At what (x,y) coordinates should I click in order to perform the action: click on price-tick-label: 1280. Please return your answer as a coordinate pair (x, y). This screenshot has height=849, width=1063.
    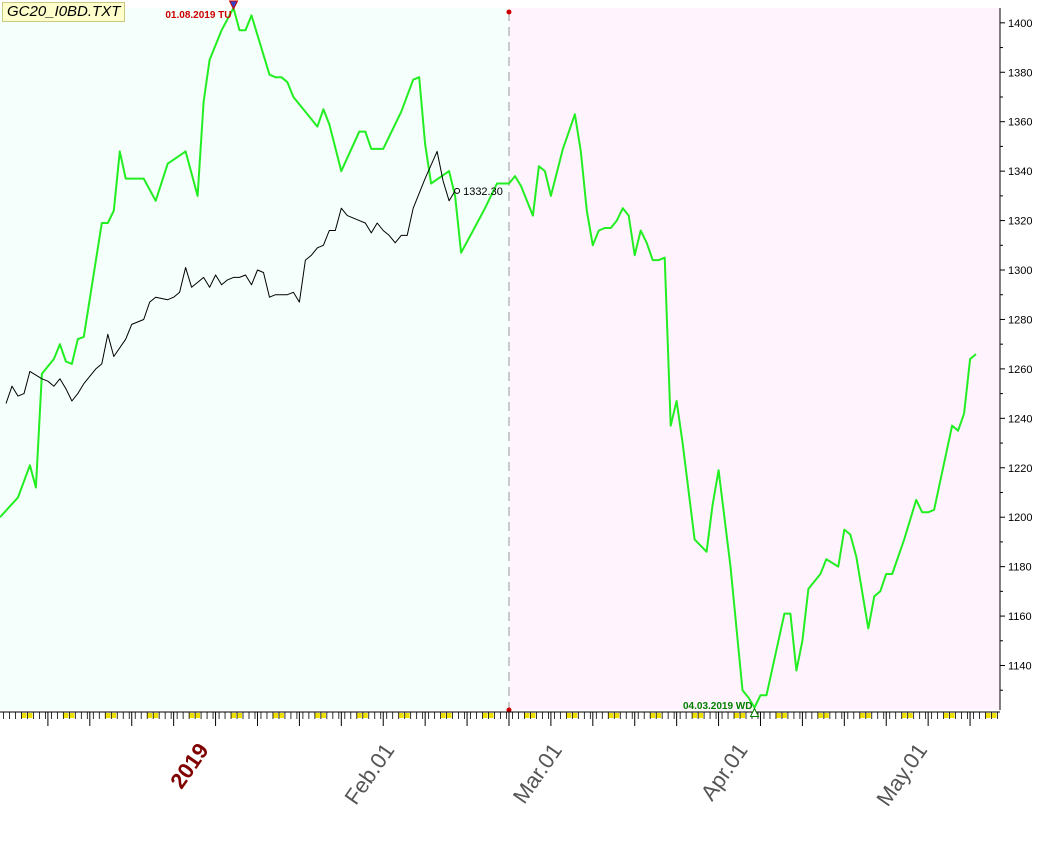
    Looking at the image, I should click on (1020, 320).